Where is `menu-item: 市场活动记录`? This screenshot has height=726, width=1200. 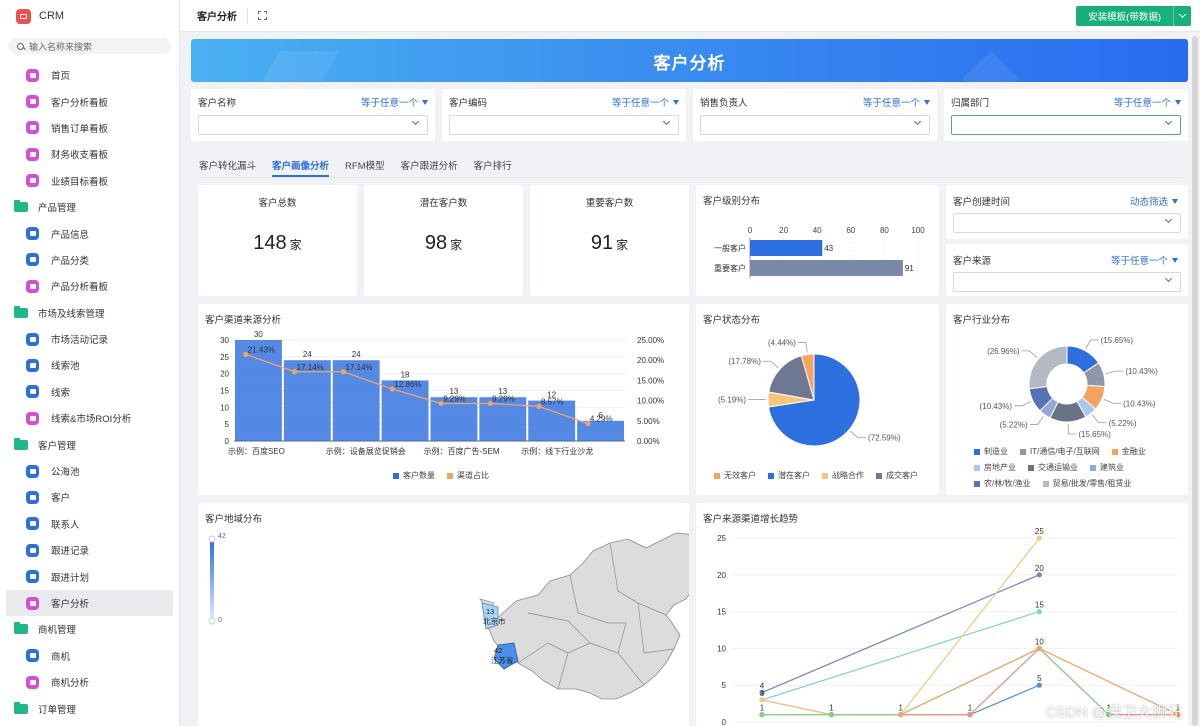 menu-item: 市场活动记录 is located at coordinates (89, 339).